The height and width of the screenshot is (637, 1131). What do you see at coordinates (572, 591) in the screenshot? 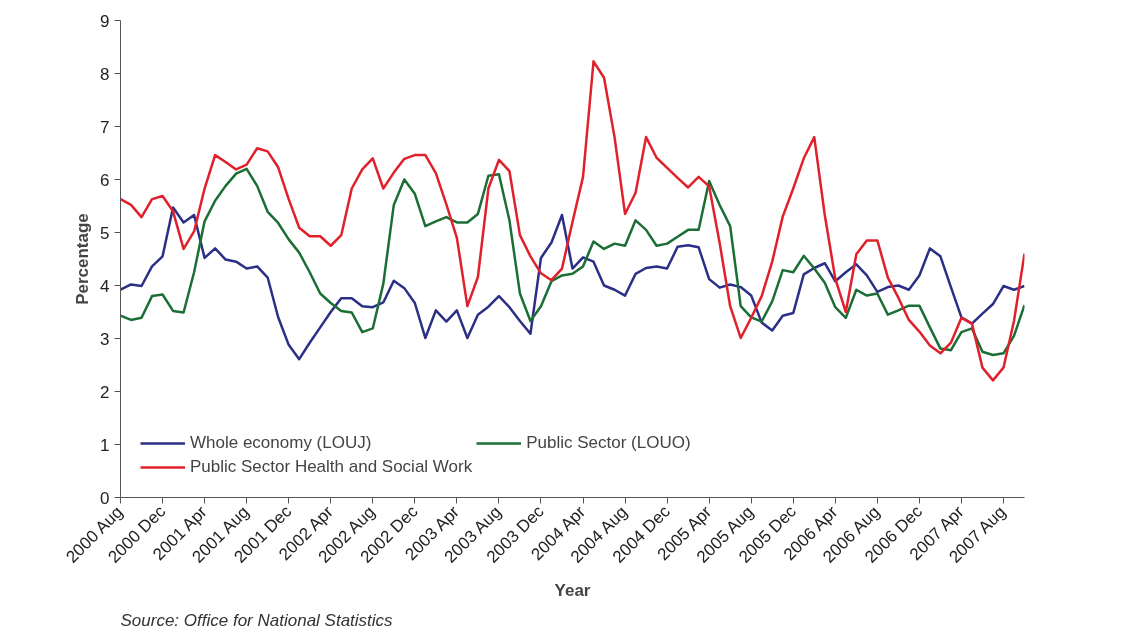
I see `x-axis-title: Year` at bounding box center [572, 591].